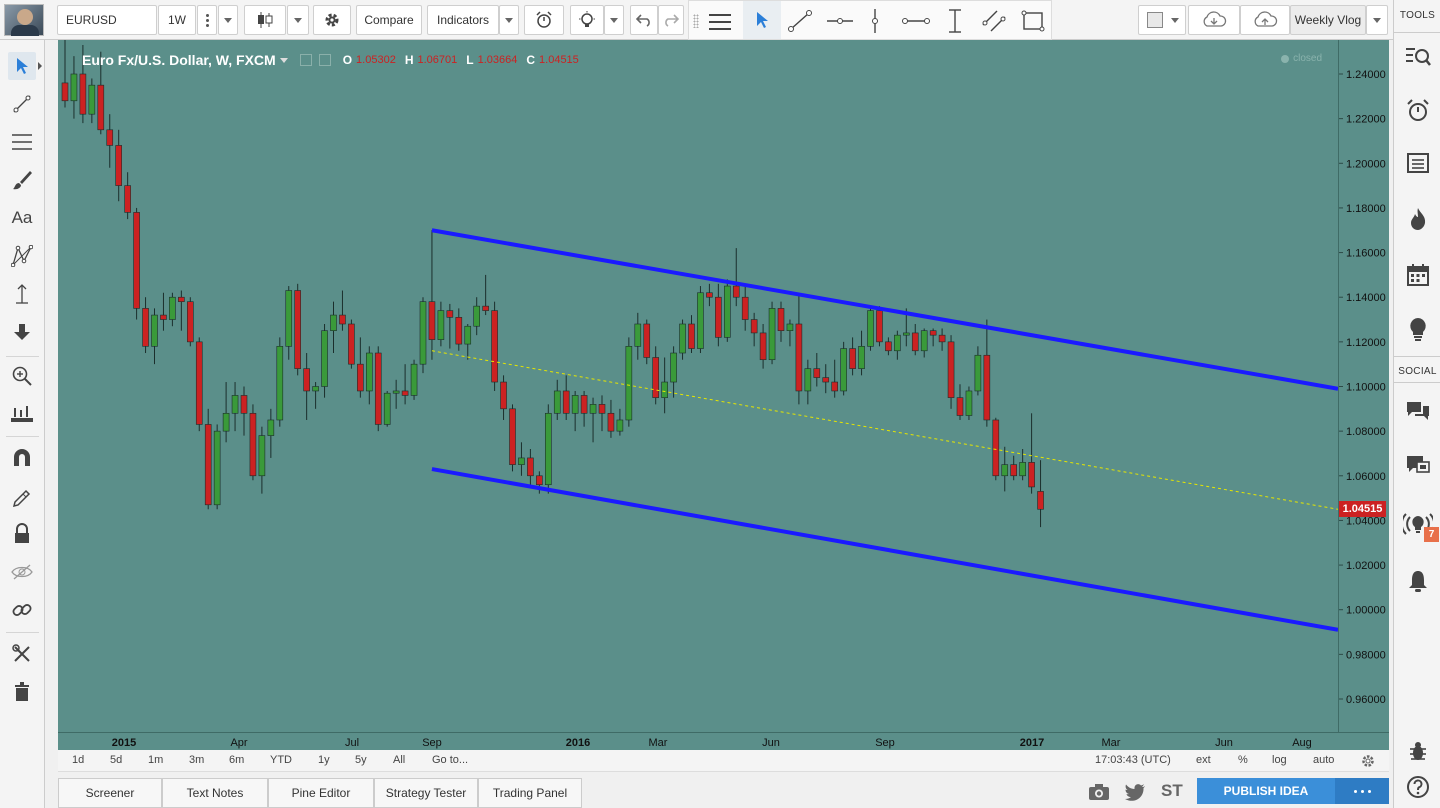 The height and width of the screenshot is (808, 1440). Describe the element at coordinates (40, 66) in the screenshot. I see `cursor-submenu-icon` at that location.